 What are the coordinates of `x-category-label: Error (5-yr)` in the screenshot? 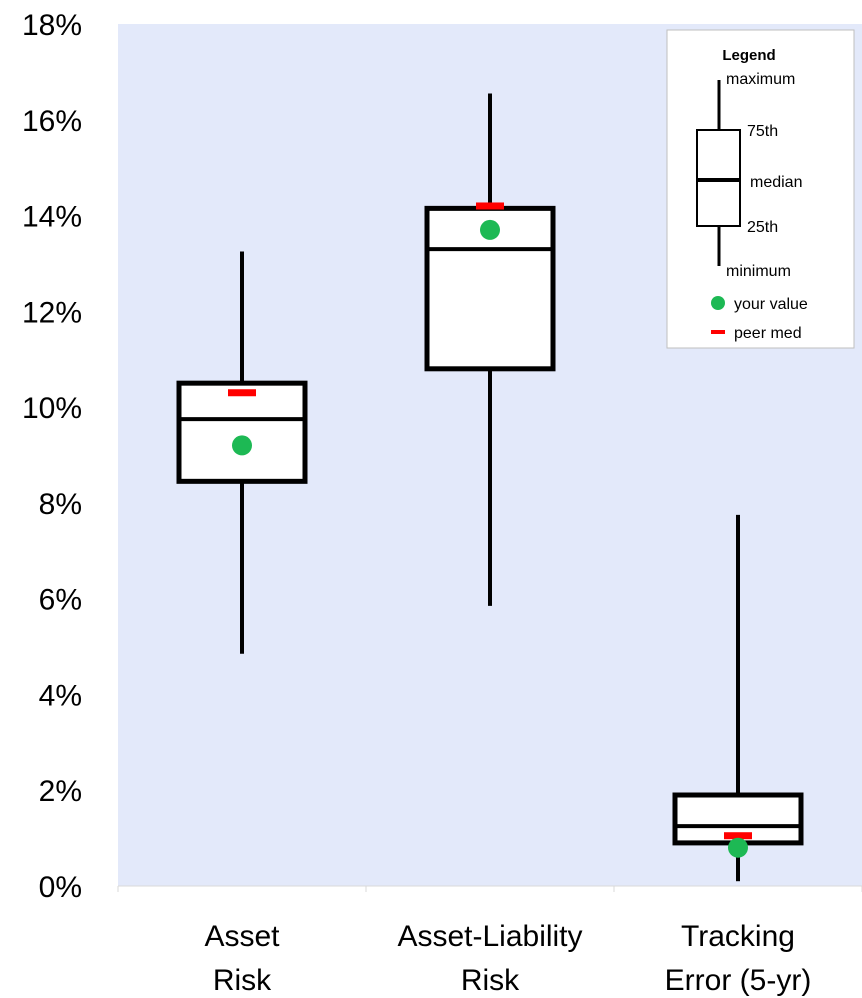 It's located at (738, 980).